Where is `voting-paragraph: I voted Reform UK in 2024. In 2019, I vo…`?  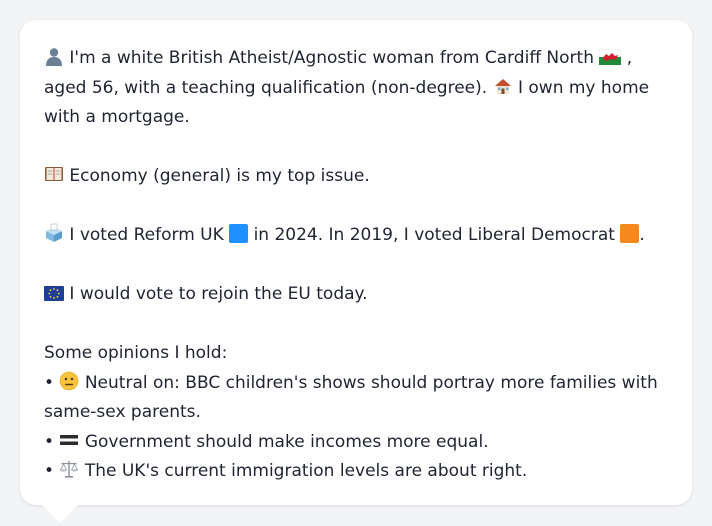
voting-paragraph: I voted Reform UK in 2024. In 2019, I vo… is located at coordinates (356, 236).